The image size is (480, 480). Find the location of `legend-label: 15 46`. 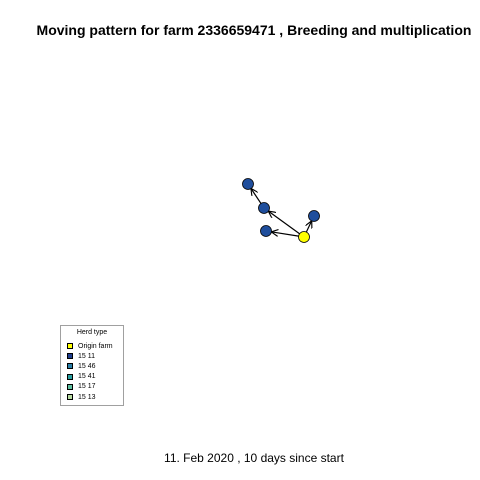

legend-label: 15 46 is located at coordinates (87, 366).